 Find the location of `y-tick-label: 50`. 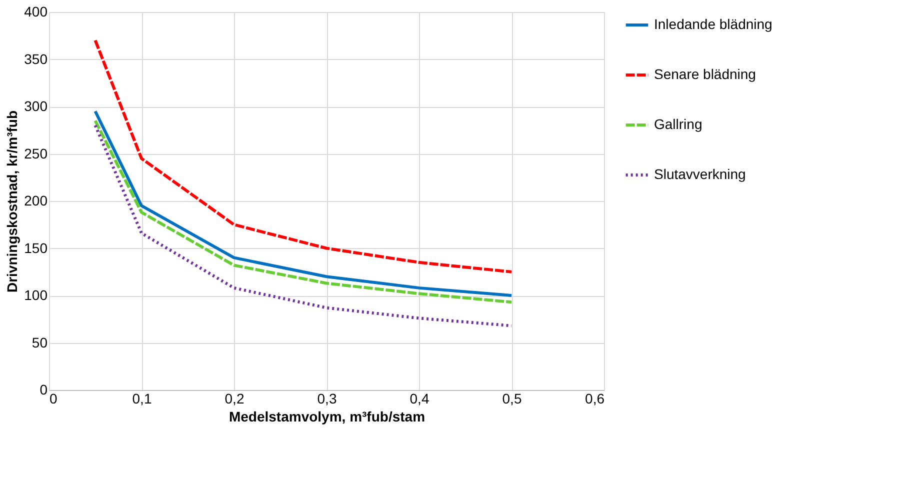

y-tick-label: 50 is located at coordinates (40, 342).